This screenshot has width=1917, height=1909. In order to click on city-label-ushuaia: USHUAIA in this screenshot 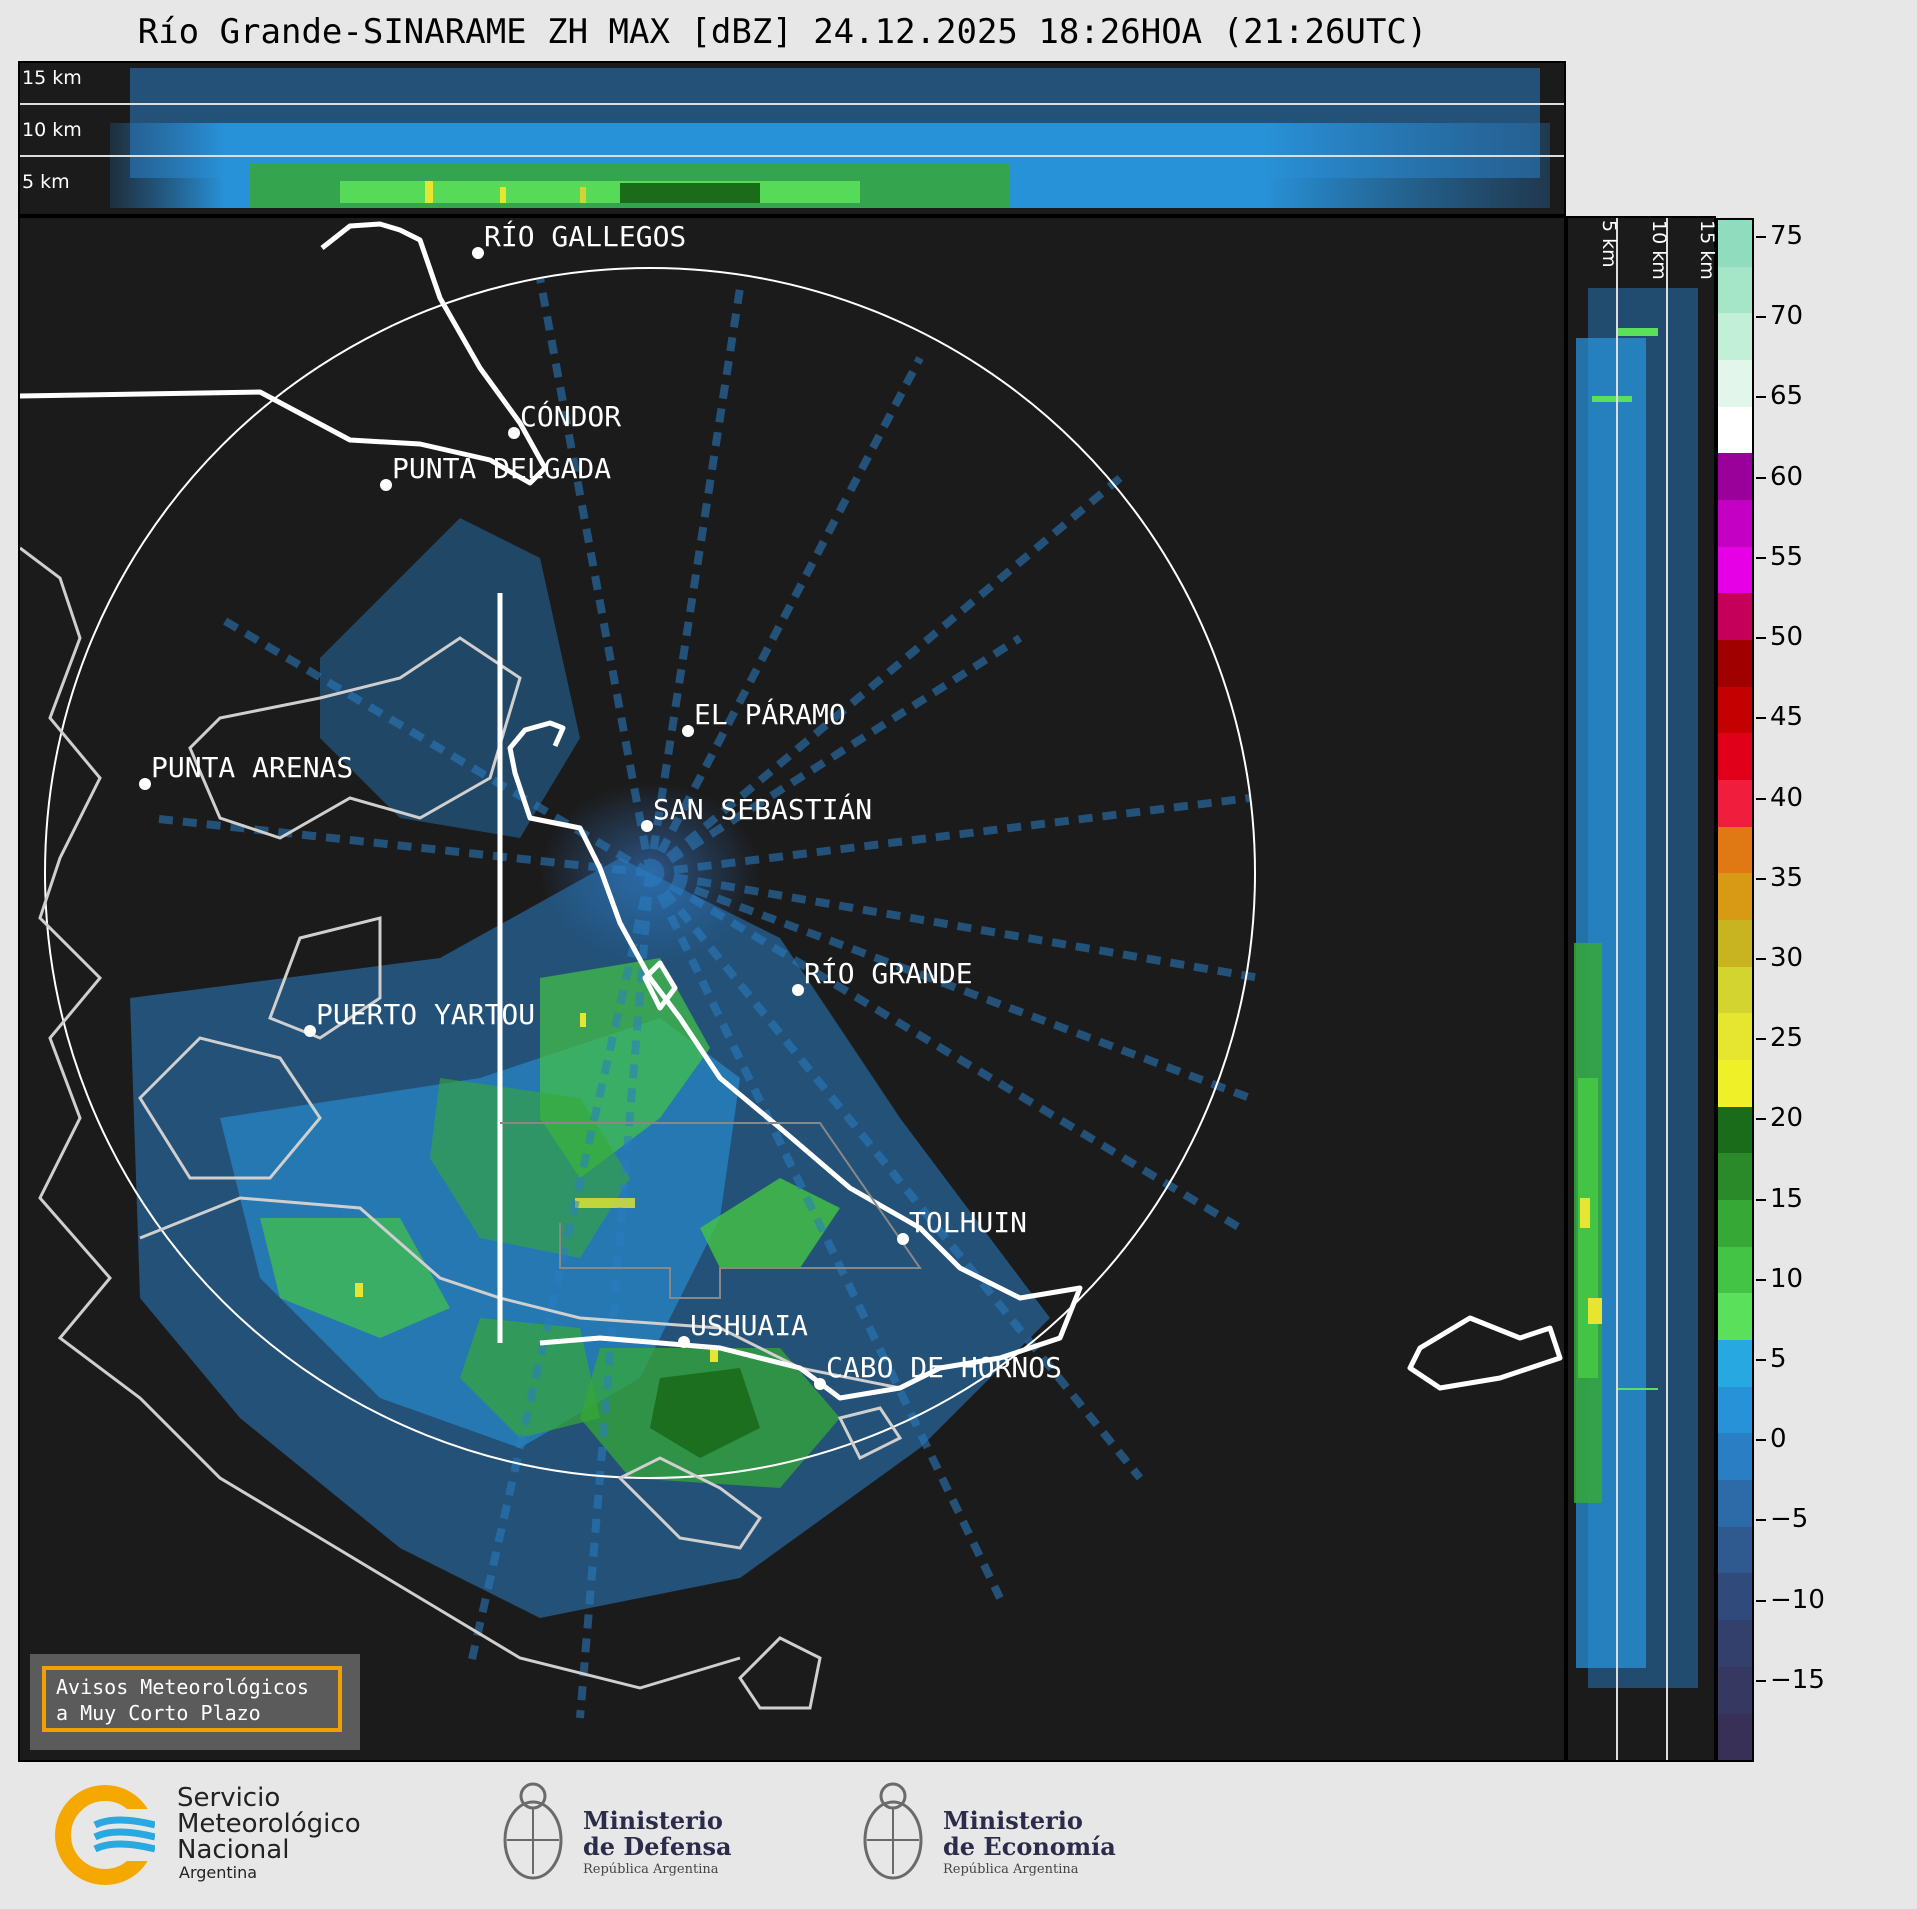, I will do `click(749, 1325)`.